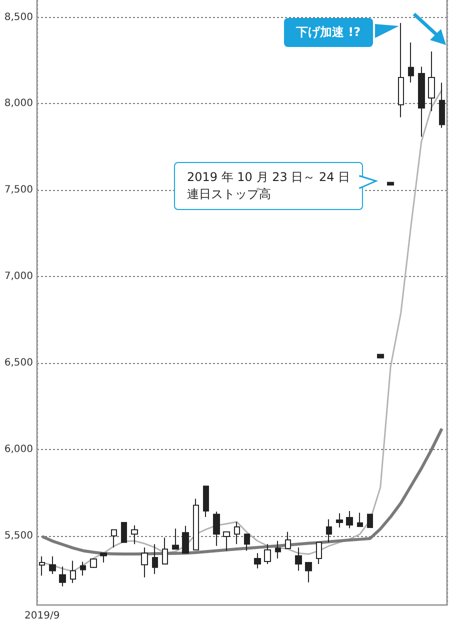 This screenshot has width=450, height=625. What do you see at coordinates (18, 363) in the screenshot?
I see `y-tick-label: 6,500` at bounding box center [18, 363].